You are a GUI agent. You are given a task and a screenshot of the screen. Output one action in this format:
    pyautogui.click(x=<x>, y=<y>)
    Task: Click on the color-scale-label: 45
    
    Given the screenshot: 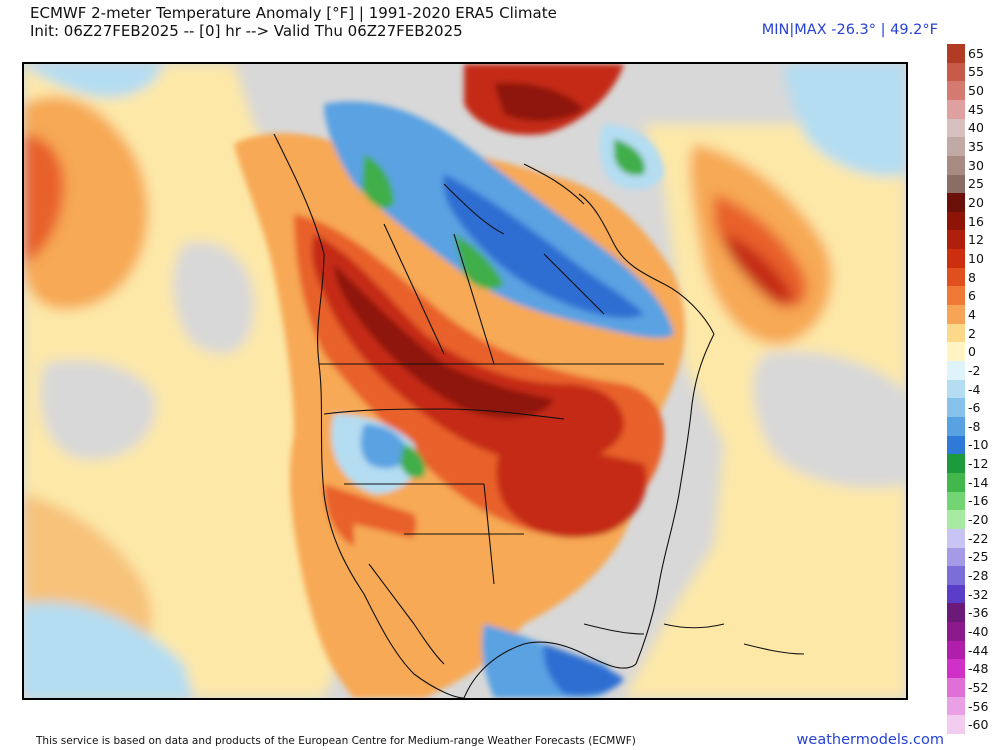 What is the action you would take?
    pyautogui.click(x=976, y=109)
    